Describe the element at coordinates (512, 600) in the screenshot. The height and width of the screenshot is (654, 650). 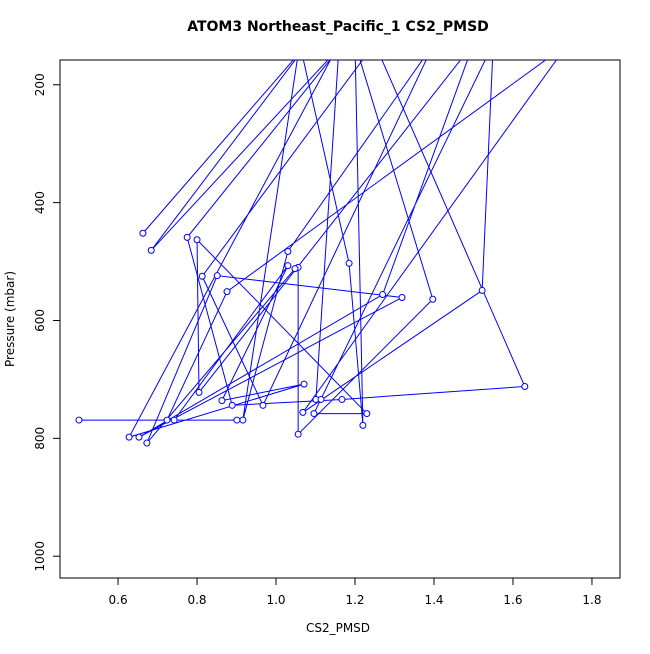
I see `x-tick-label: 1.6` at that location.